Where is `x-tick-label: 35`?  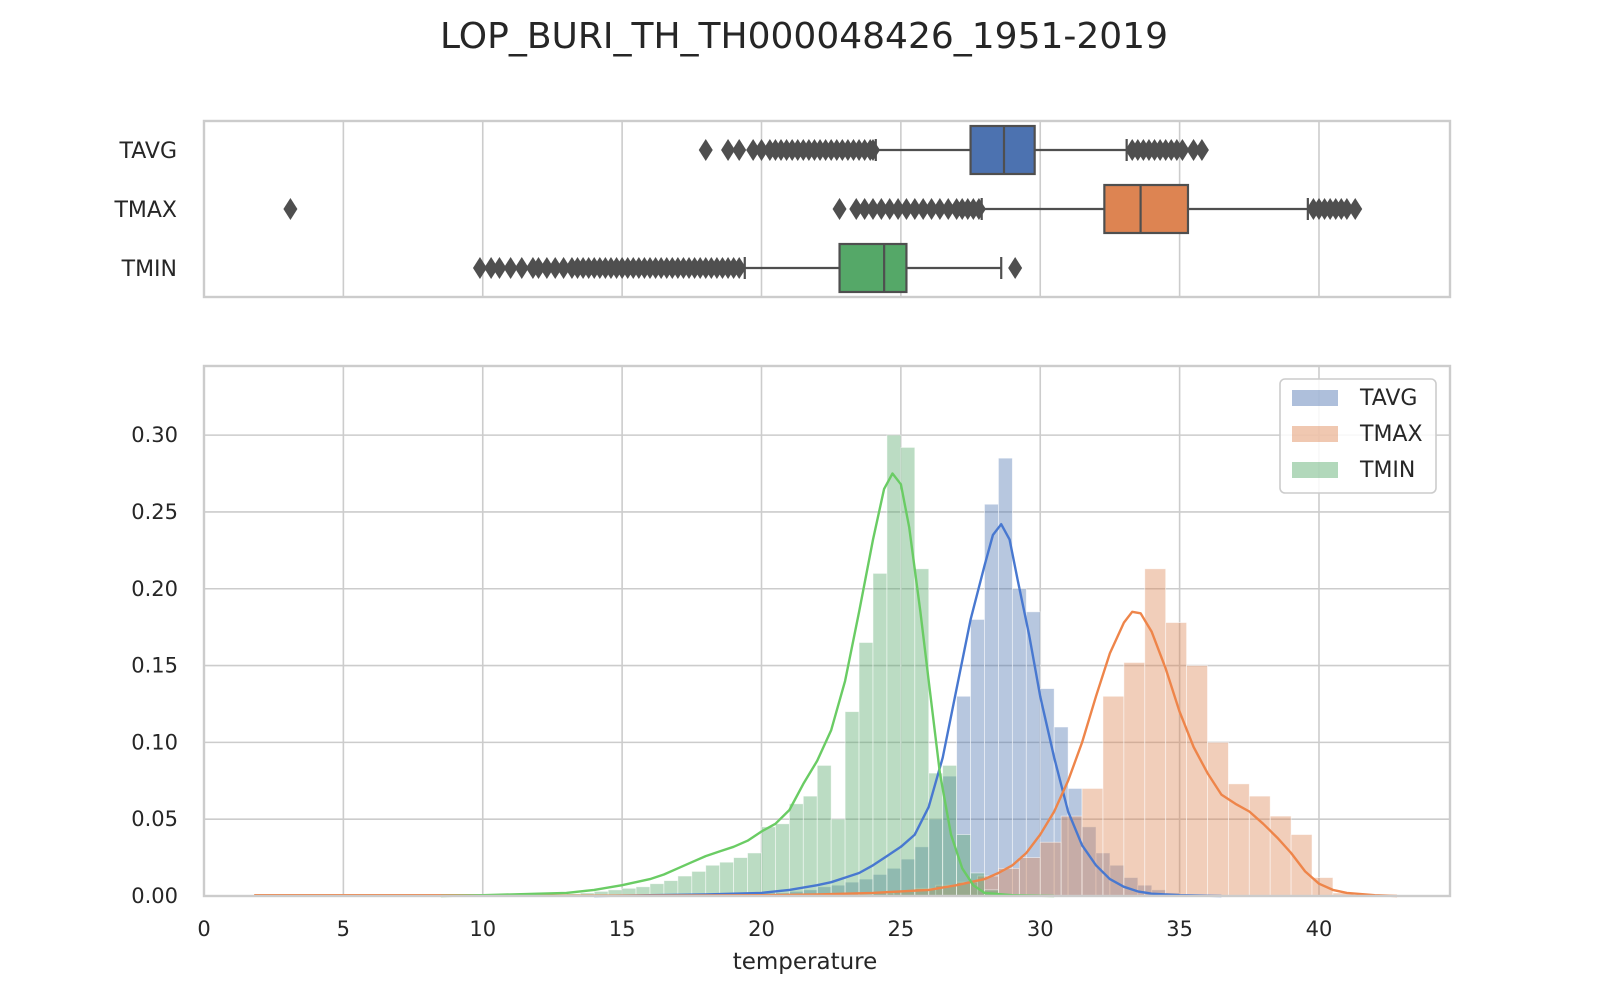
x-tick-label: 35 is located at coordinates (1179, 929).